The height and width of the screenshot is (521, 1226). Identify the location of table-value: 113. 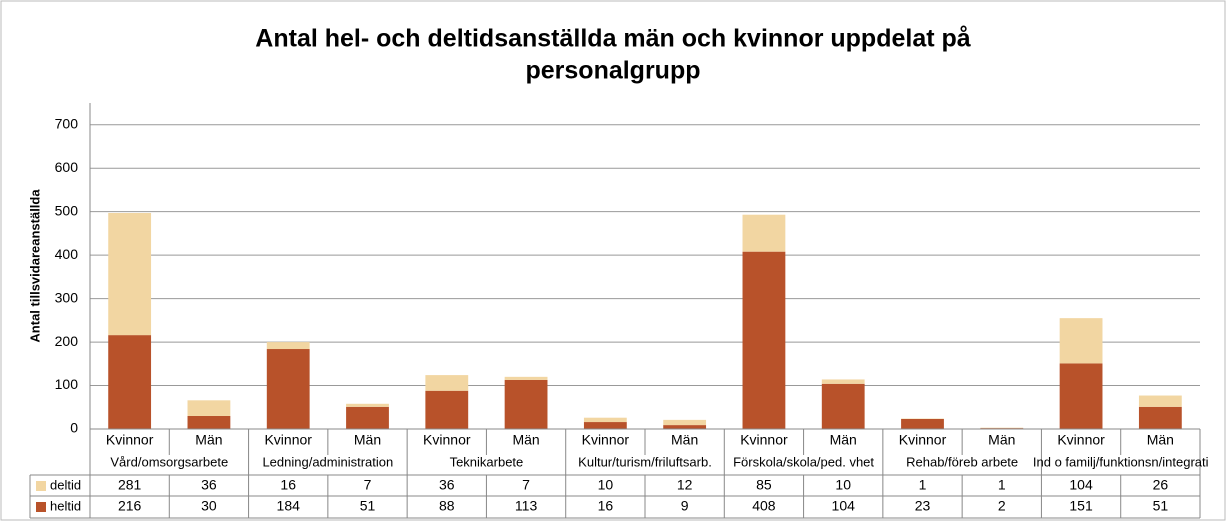
(526, 506).